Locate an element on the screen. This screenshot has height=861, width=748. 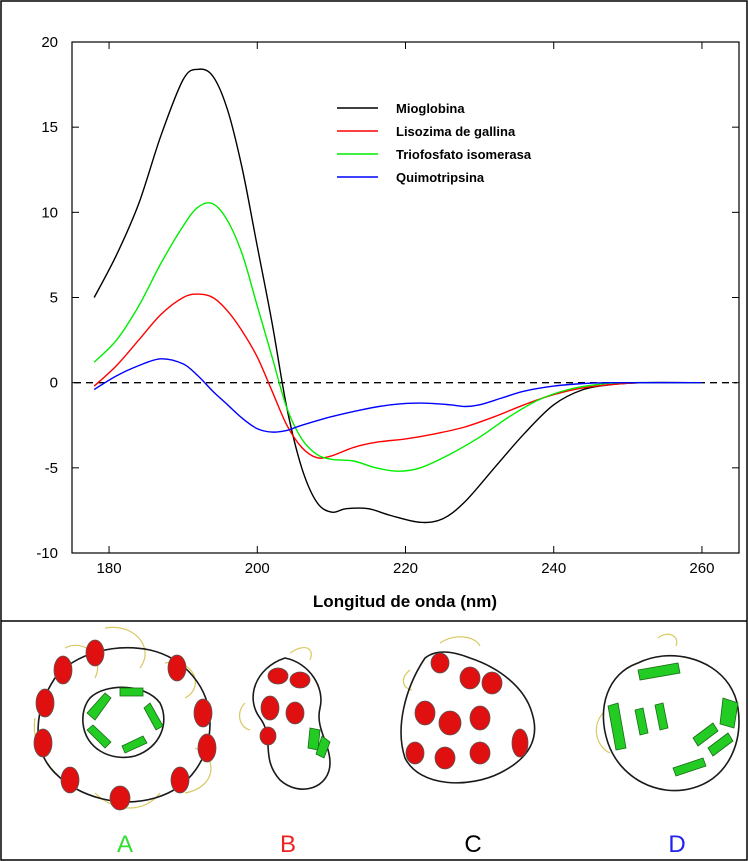
structure-label-a: A is located at coordinates (125, 844).